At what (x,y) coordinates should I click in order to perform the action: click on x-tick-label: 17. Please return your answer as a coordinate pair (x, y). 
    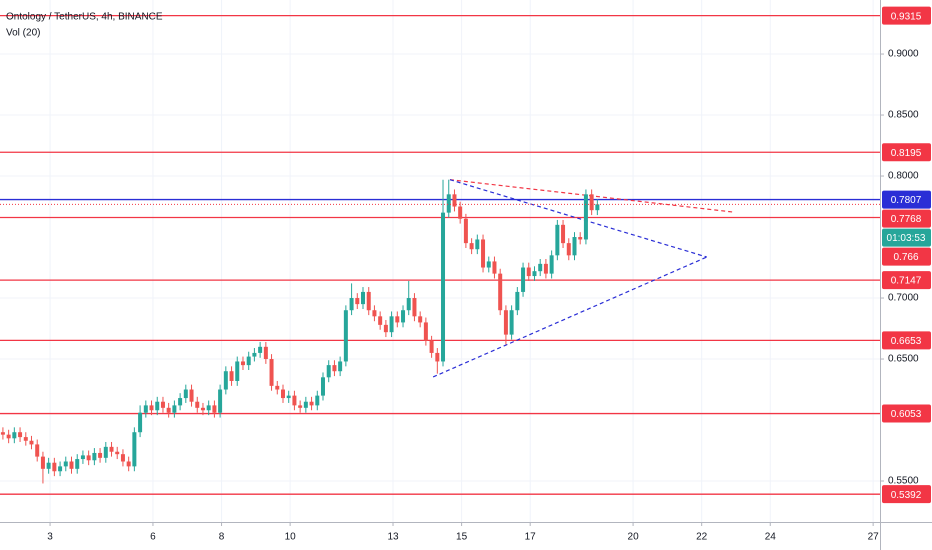
    Looking at the image, I should click on (531, 537).